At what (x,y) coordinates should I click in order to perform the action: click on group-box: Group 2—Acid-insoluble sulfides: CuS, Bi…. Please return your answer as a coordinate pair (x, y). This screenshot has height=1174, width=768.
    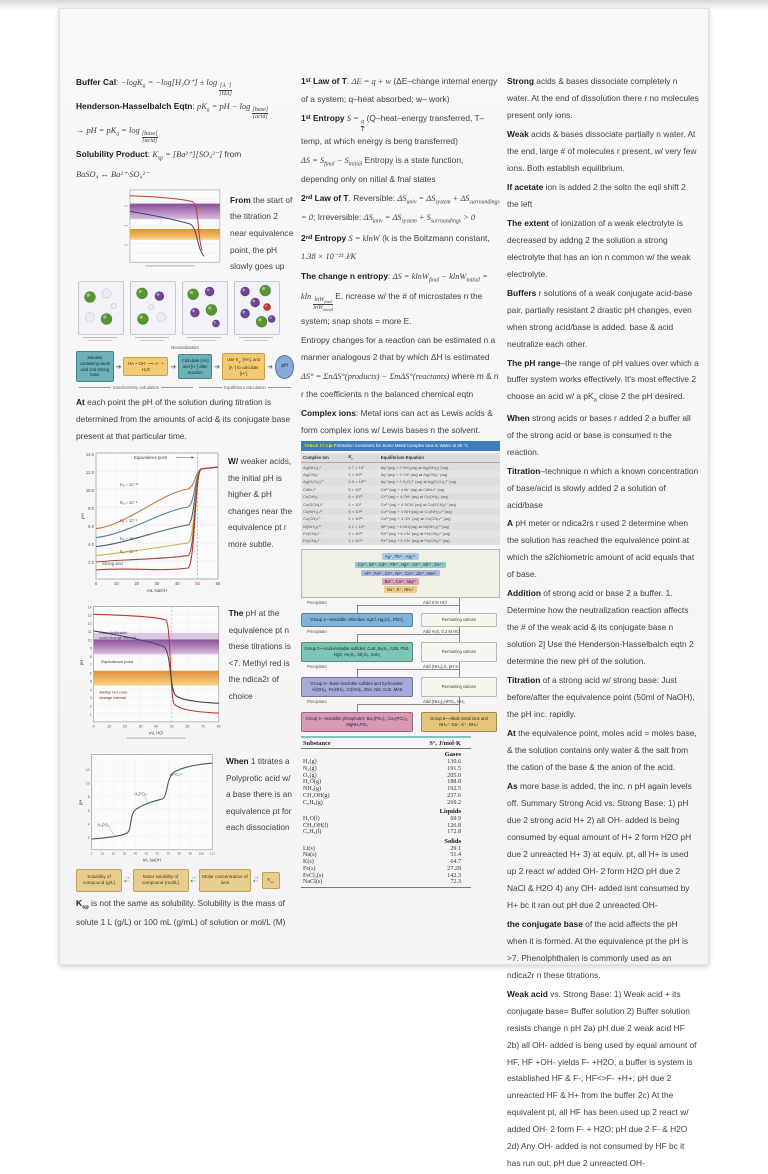
    Looking at the image, I should click on (357, 651).